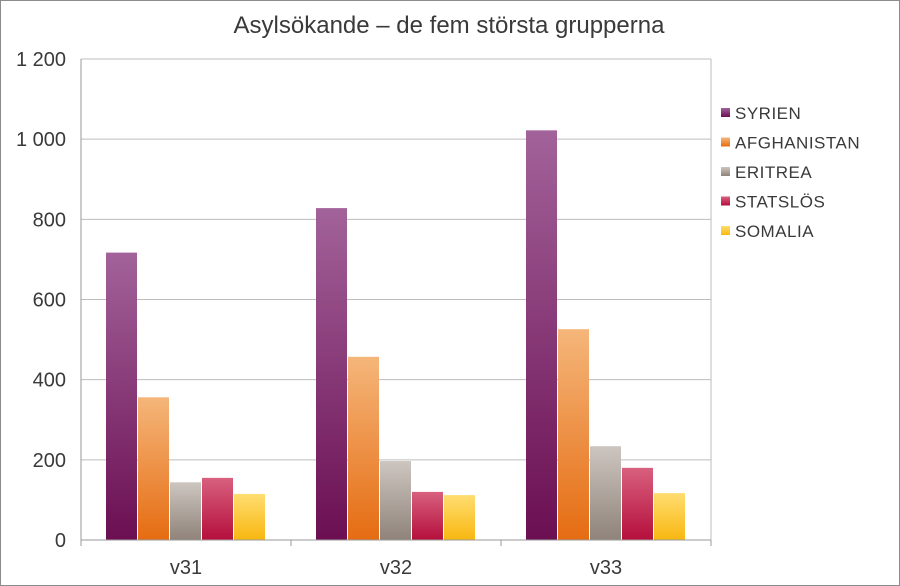 The height and width of the screenshot is (586, 900). What do you see at coordinates (427, 515) in the screenshot?
I see `bar-statslös-v32` at bounding box center [427, 515].